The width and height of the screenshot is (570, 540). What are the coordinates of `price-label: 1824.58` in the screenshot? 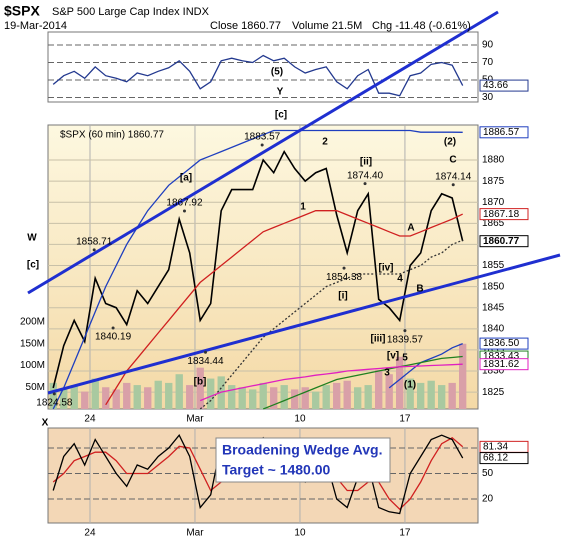 It's located at (54, 403).